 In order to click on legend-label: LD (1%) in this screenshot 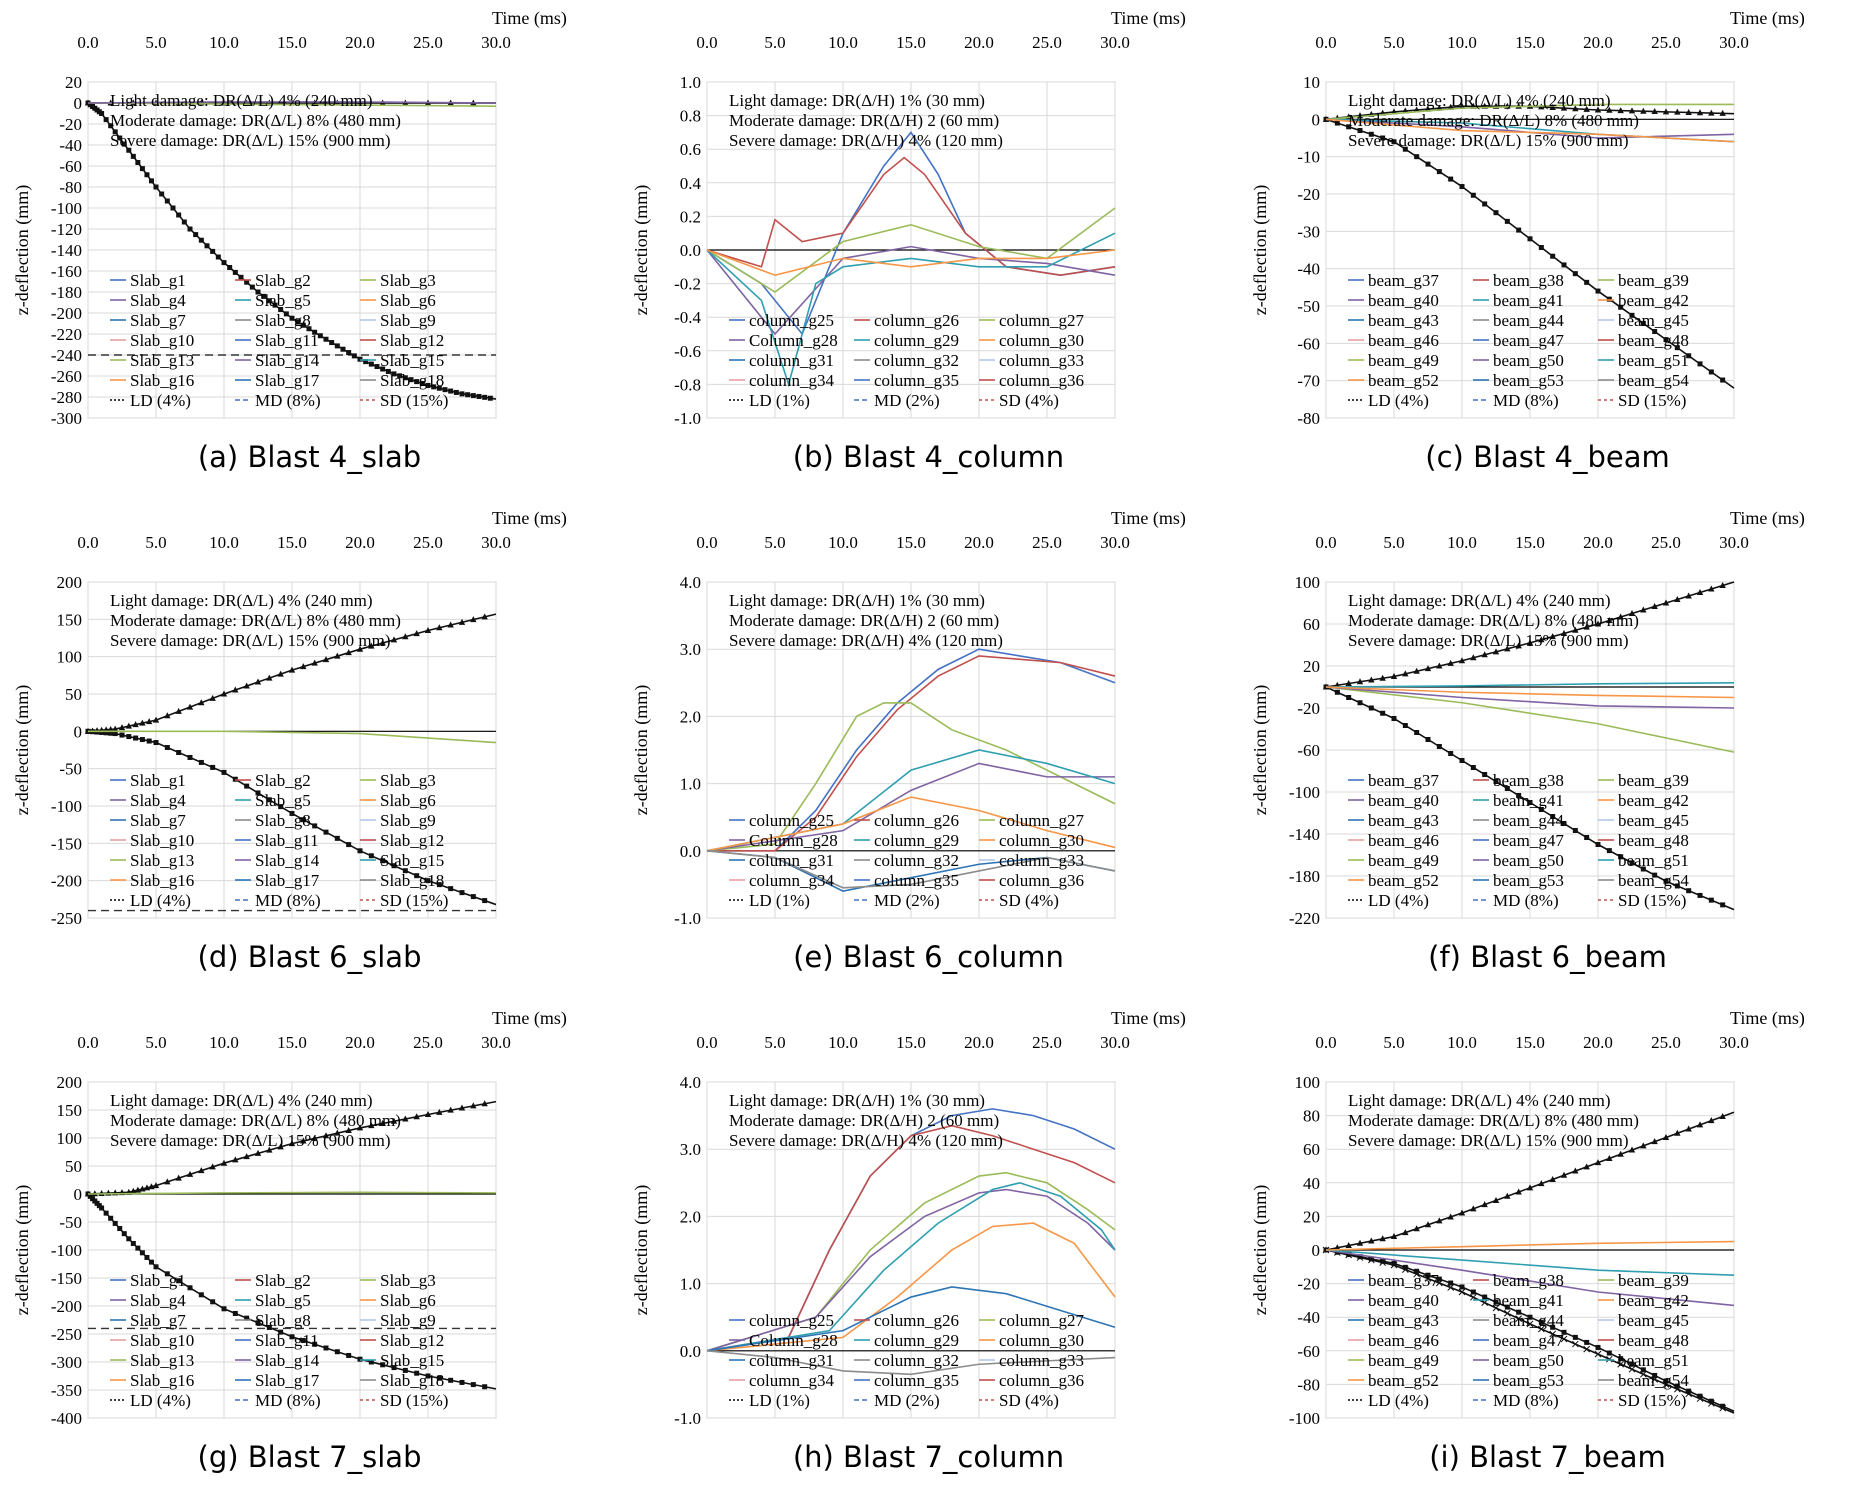, I will do `click(779, 1400)`.